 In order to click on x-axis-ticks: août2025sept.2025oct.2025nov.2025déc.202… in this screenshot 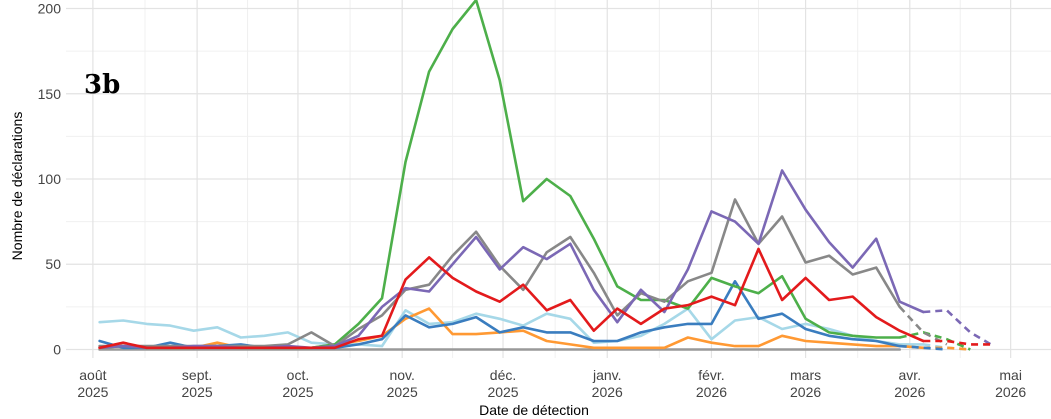, I will do `click(551, 383)`.